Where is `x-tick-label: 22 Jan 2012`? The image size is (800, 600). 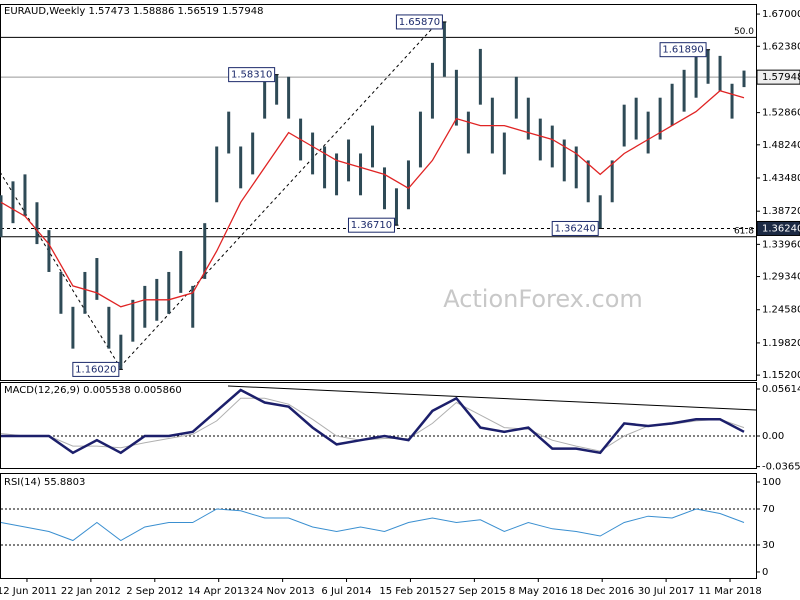
x-tick-label: 22 Jan 2012 is located at coordinates (91, 591).